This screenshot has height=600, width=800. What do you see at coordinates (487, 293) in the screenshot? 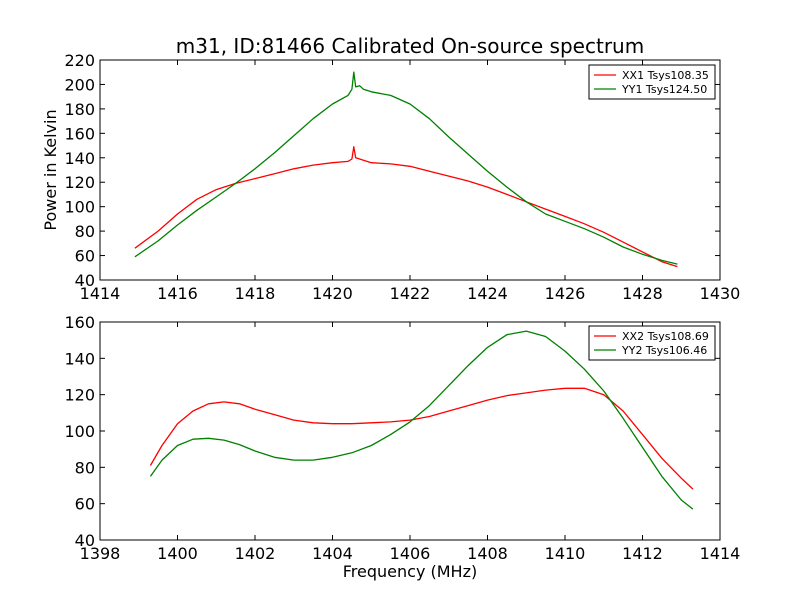
I see `x-tick-label: 1424` at bounding box center [487, 293].